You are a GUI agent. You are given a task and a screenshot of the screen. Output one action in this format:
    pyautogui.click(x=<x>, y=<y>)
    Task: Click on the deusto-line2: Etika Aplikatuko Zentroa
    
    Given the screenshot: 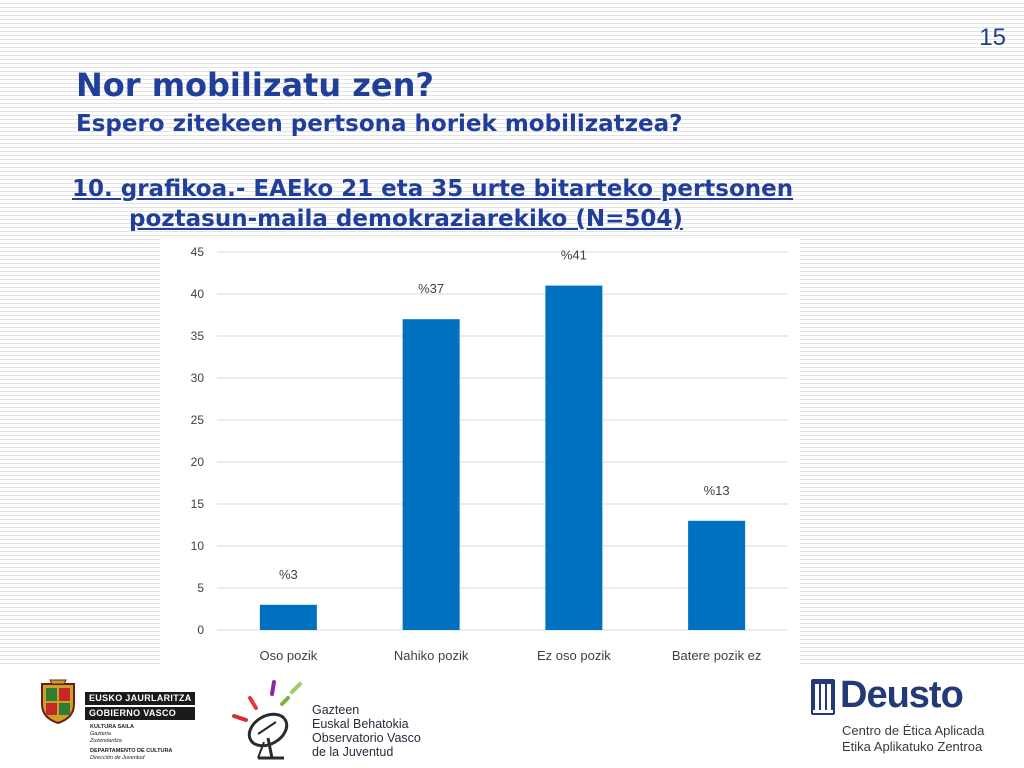 What is the action you would take?
    pyautogui.click(x=912, y=746)
    